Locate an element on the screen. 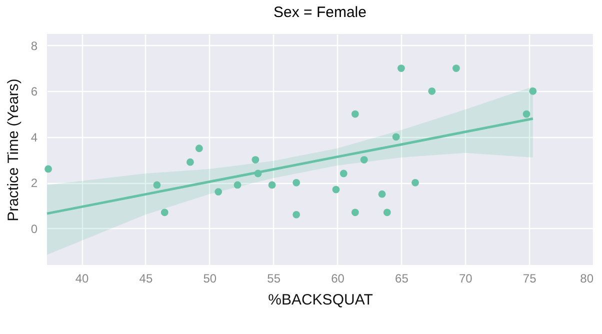 The height and width of the screenshot is (334, 602). x-tick-label: 45 is located at coordinates (146, 279).